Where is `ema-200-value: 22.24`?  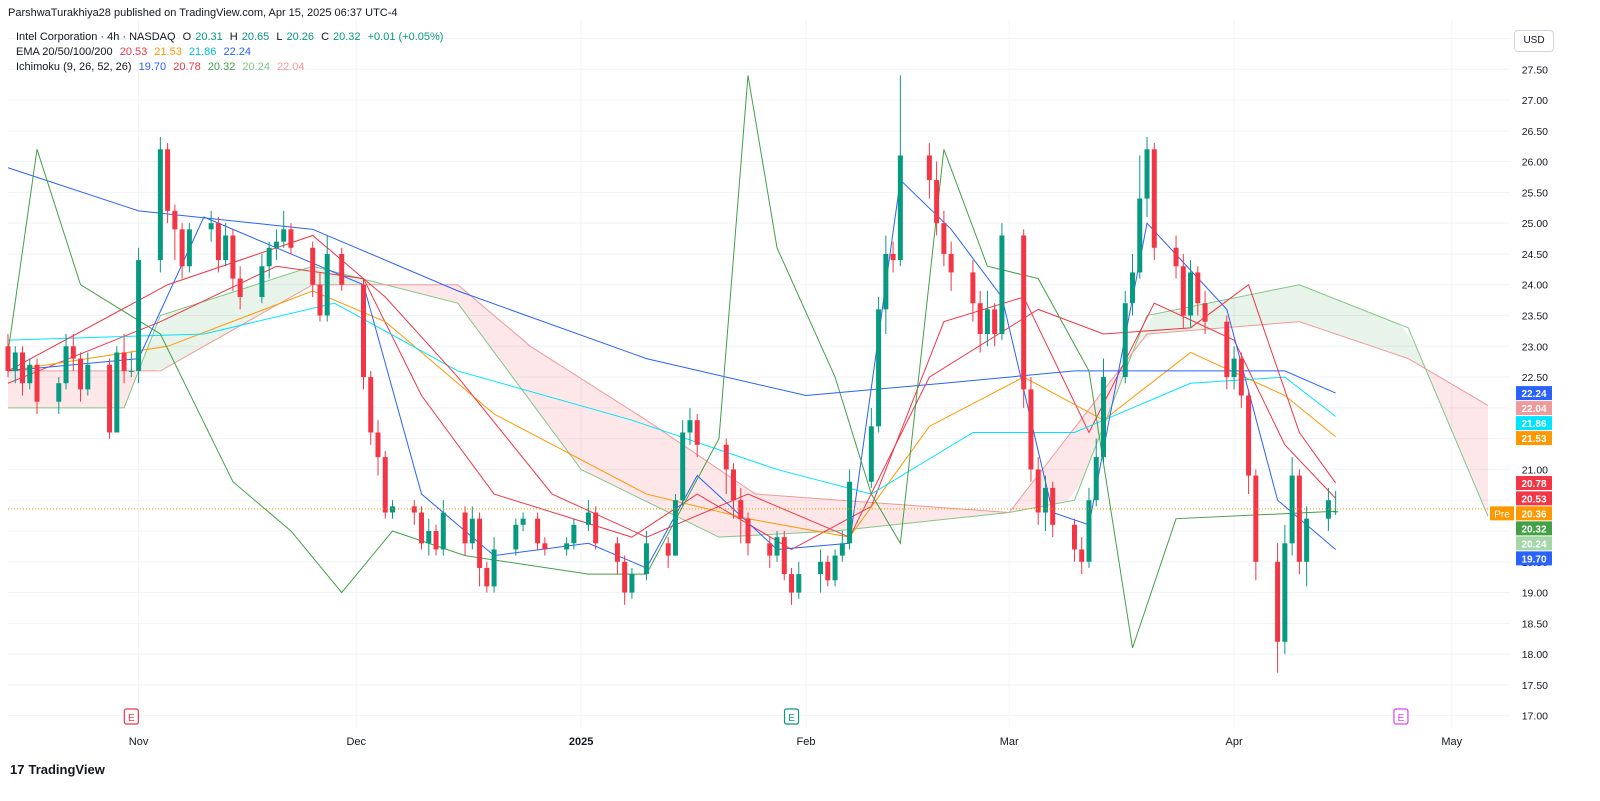
ema-200-value: 22.24 is located at coordinates (237, 52).